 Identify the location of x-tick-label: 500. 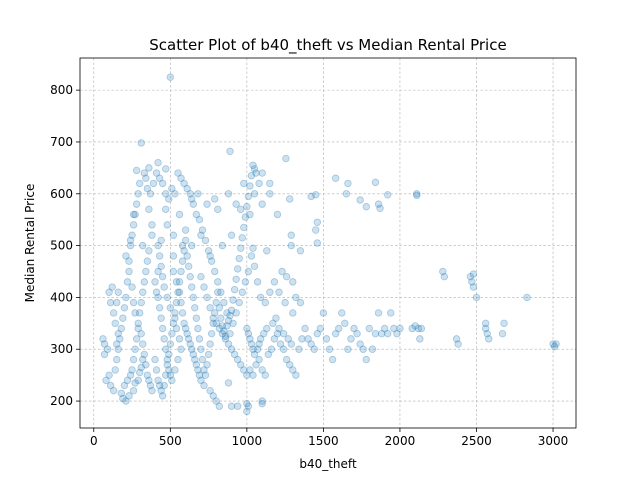
(170, 441).